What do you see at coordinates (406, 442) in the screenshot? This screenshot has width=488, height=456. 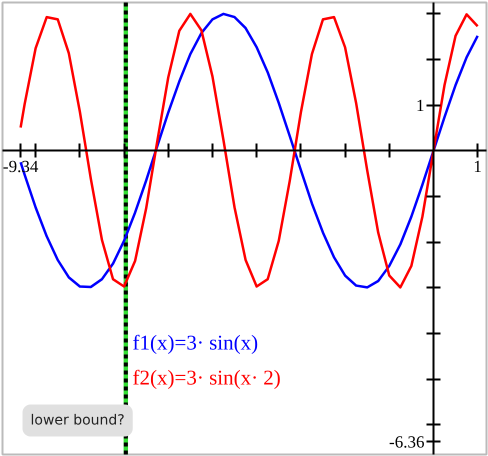 I see `y-tick-label: -6.36` at bounding box center [406, 442].